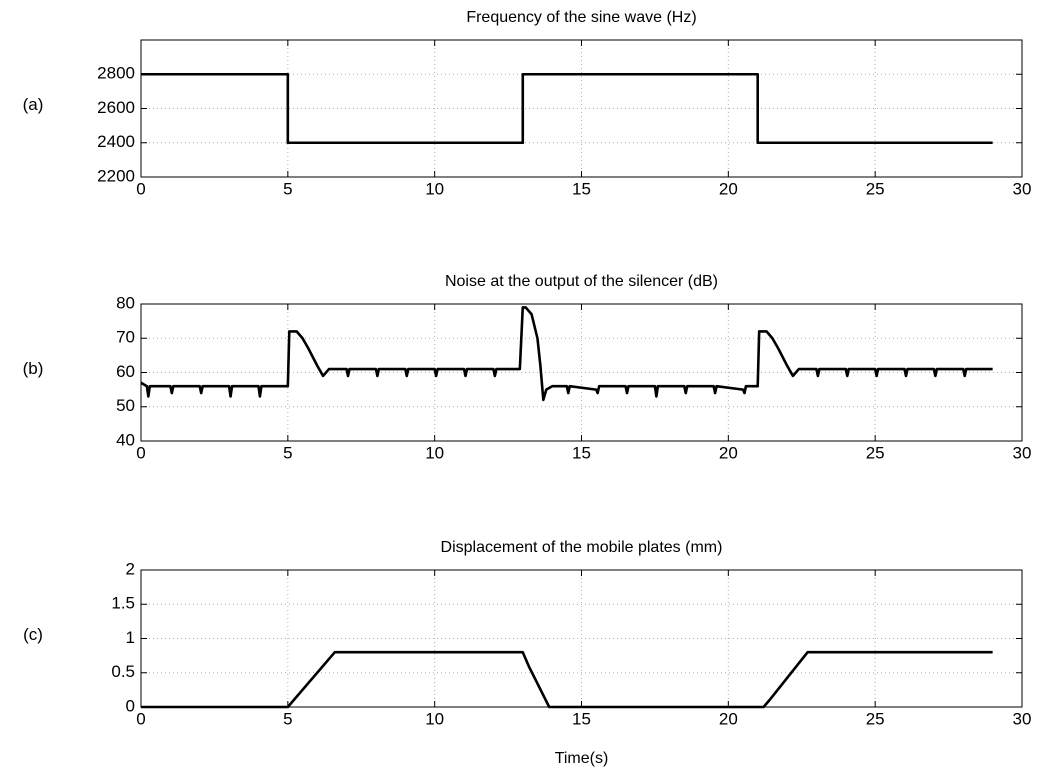 Image resolution: width=1045 pixels, height=773 pixels. Describe the element at coordinates (33, 104) in the screenshot. I see `panel-label: (a)` at that location.